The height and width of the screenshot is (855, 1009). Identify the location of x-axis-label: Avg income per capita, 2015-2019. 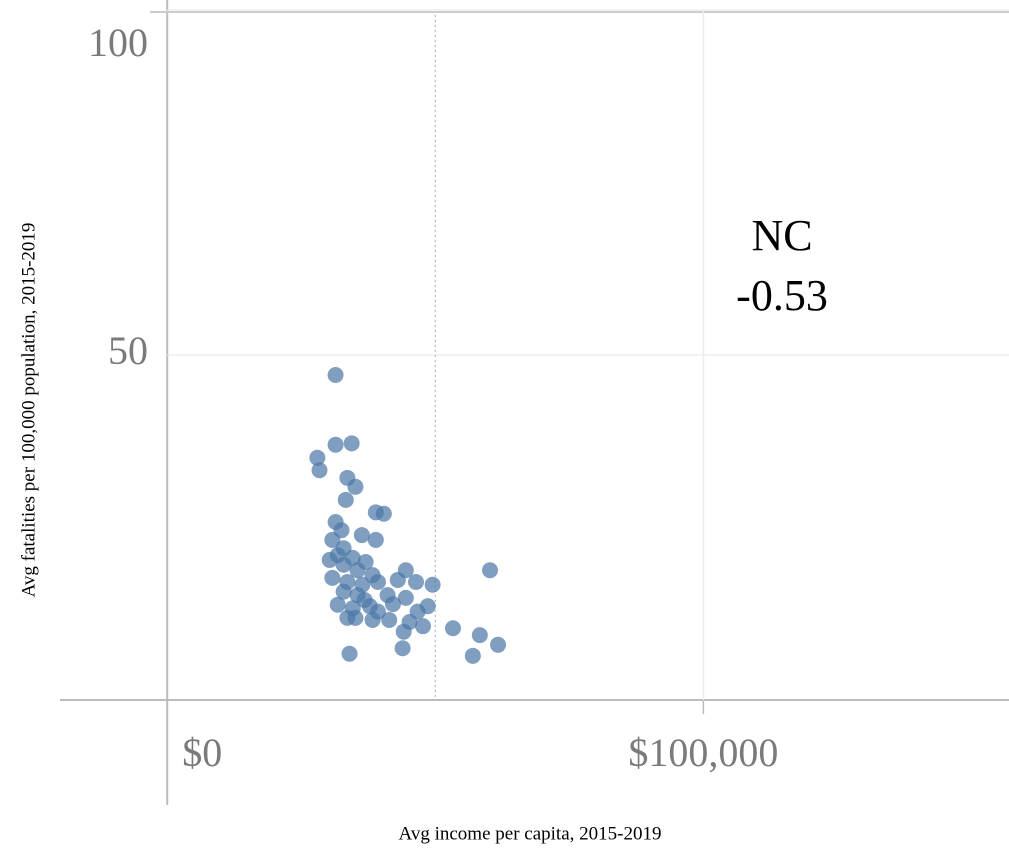
(530, 833).